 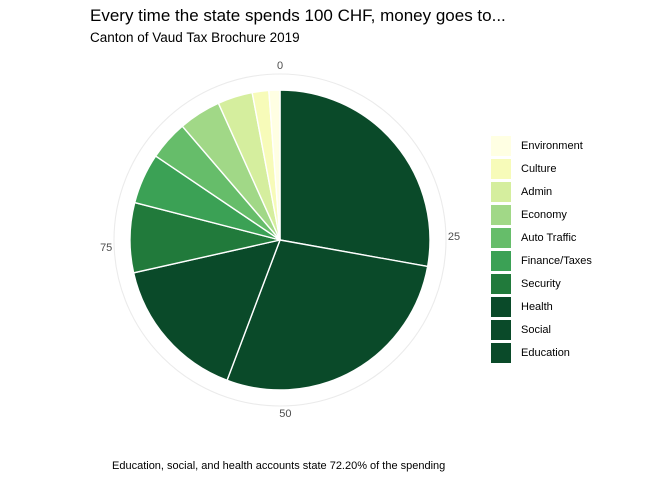 What do you see at coordinates (280, 66) in the screenshot?
I see `axis-tick-label: 0` at bounding box center [280, 66].